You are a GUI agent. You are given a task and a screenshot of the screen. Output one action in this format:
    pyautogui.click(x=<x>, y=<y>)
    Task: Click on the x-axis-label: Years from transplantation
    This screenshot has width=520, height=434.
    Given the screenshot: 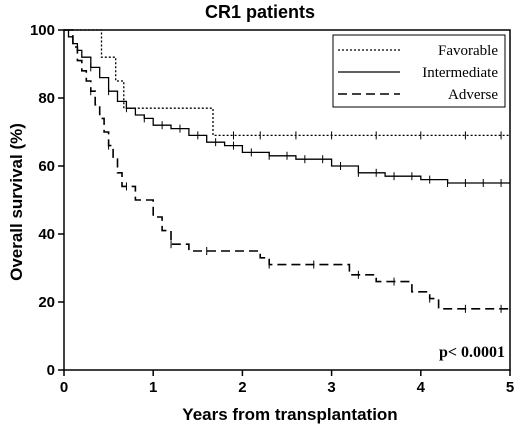 What is the action you would take?
    pyautogui.click(x=289, y=414)
    